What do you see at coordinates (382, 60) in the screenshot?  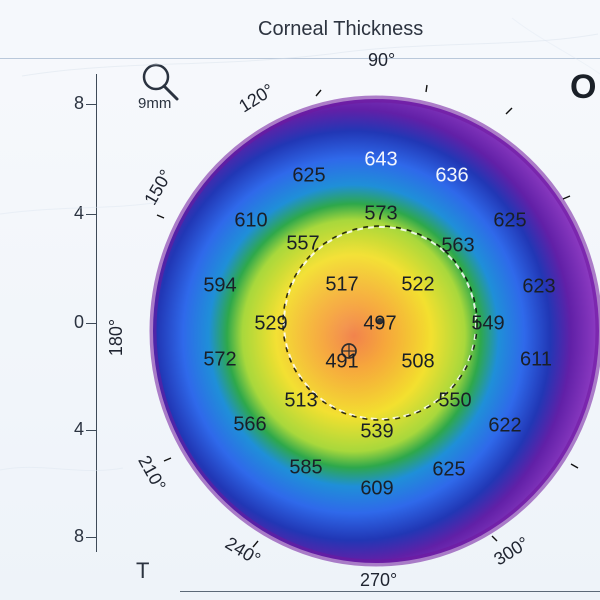 I see `angle-label-90: 90°` at bounding box center [382, 60].